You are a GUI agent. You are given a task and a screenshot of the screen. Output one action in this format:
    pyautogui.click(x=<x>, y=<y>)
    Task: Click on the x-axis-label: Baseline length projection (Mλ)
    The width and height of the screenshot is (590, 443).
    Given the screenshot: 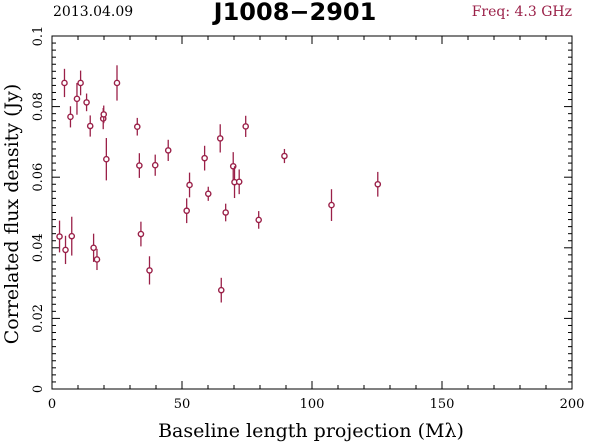 What is the action you would take?
    pyautogui.click(x=311, y=431)
    